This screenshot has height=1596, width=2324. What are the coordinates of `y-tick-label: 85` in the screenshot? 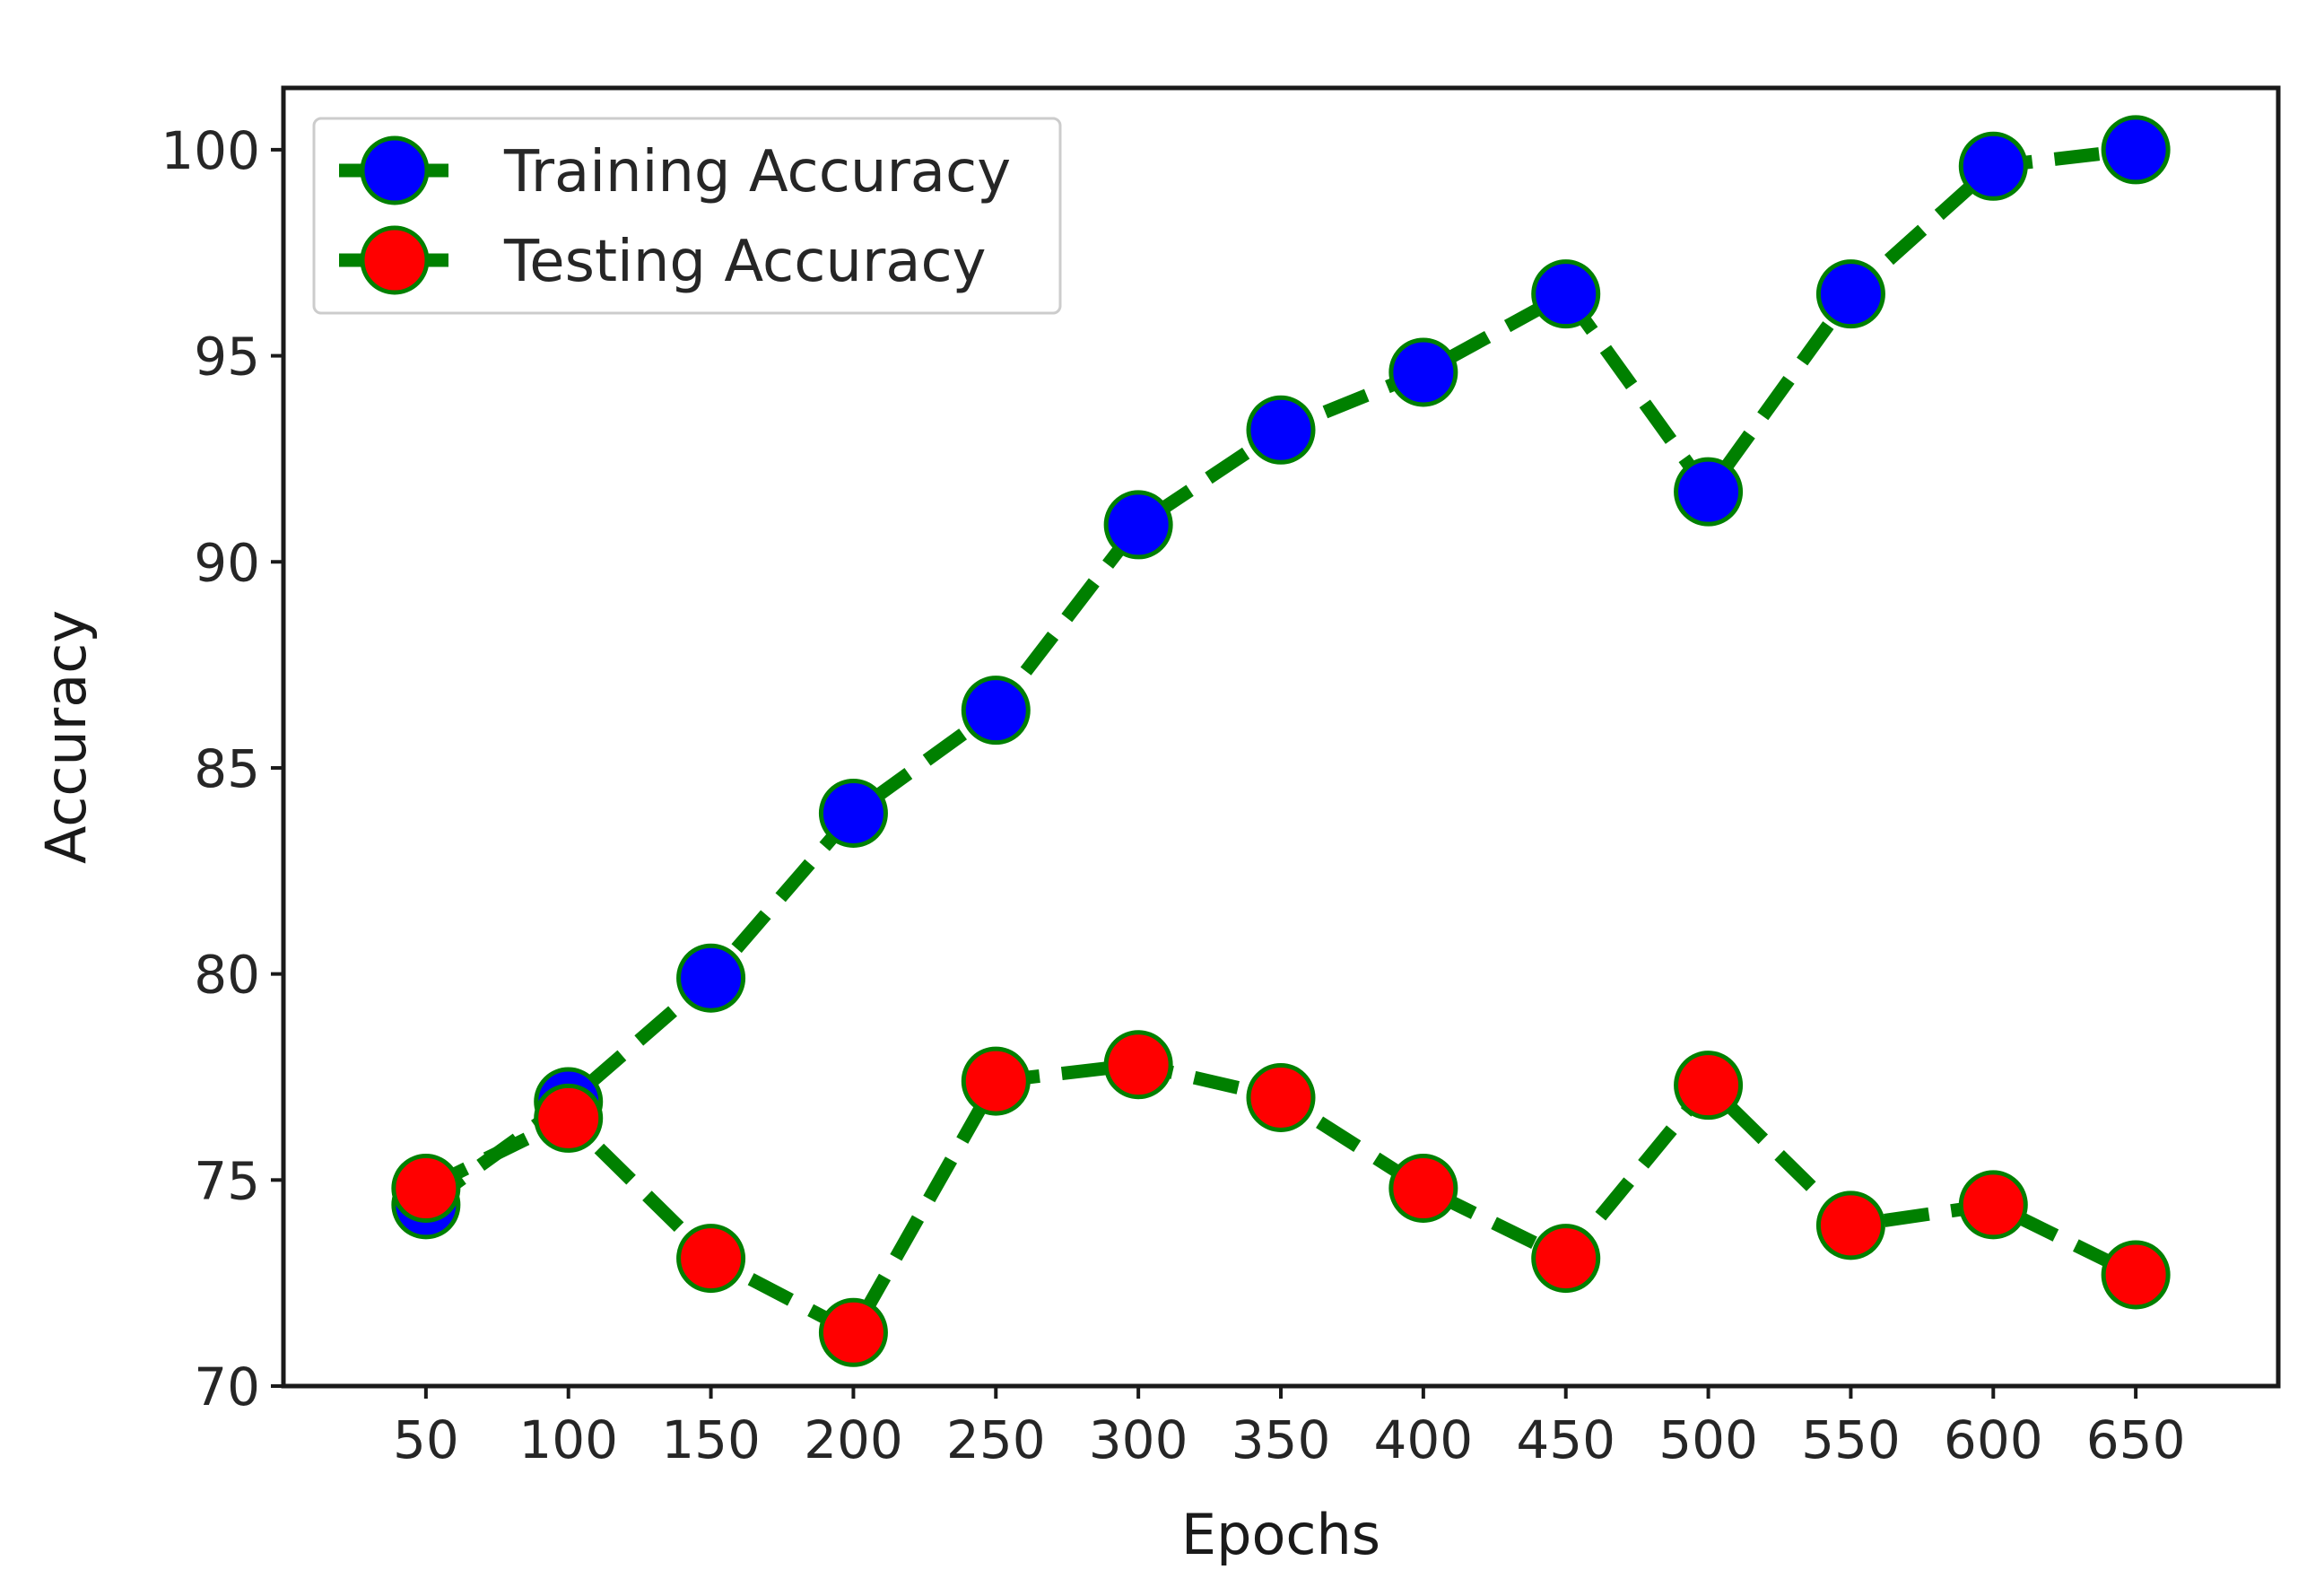 It's located at (227, 768).